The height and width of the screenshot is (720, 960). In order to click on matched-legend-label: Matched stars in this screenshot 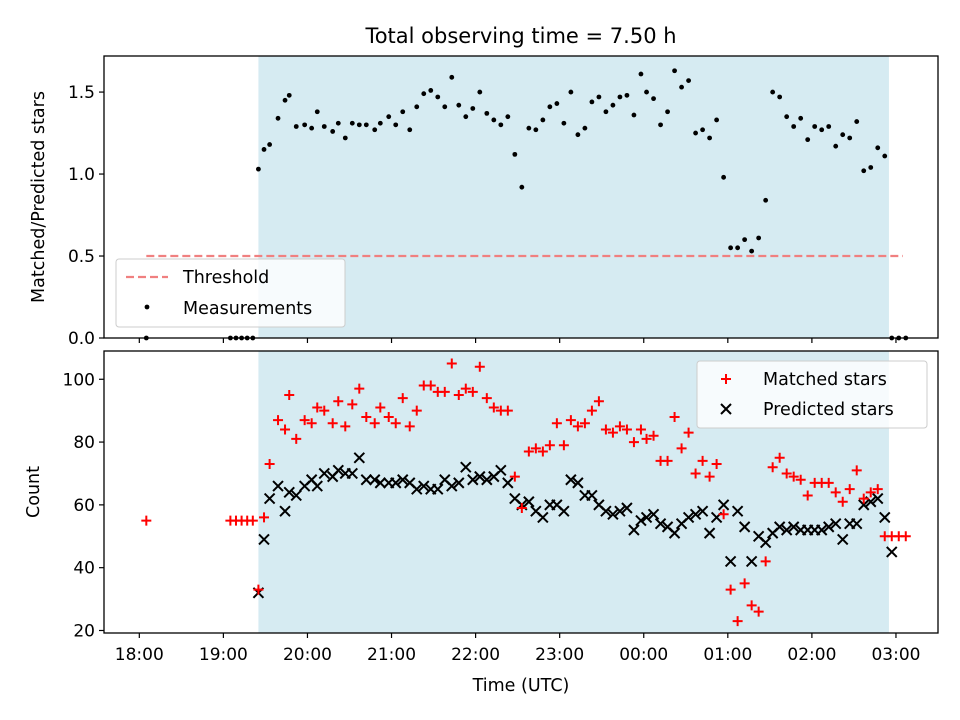, I will do `click(825, 380)`.